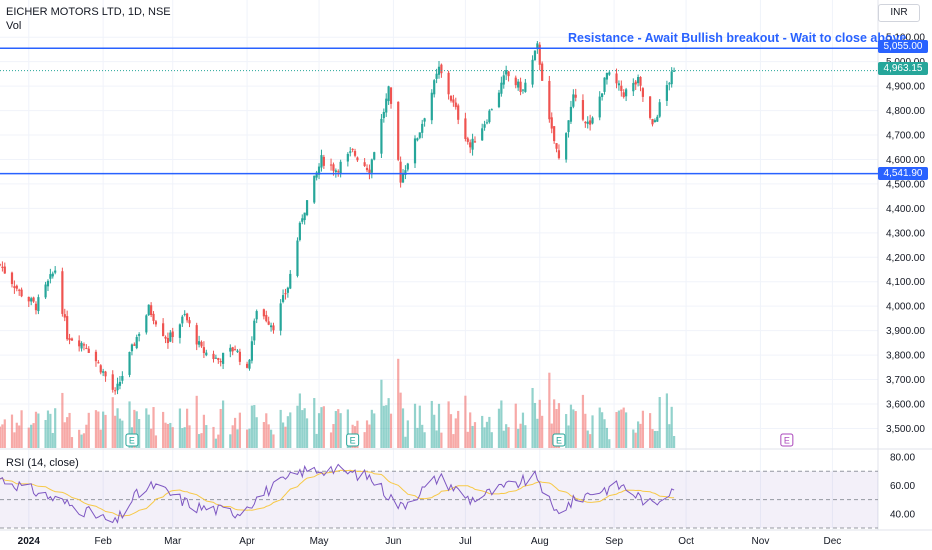 Image resolution: width=932 pixels, height=550 pixels. I want to click on currency-button: INR, so click(899, 13).